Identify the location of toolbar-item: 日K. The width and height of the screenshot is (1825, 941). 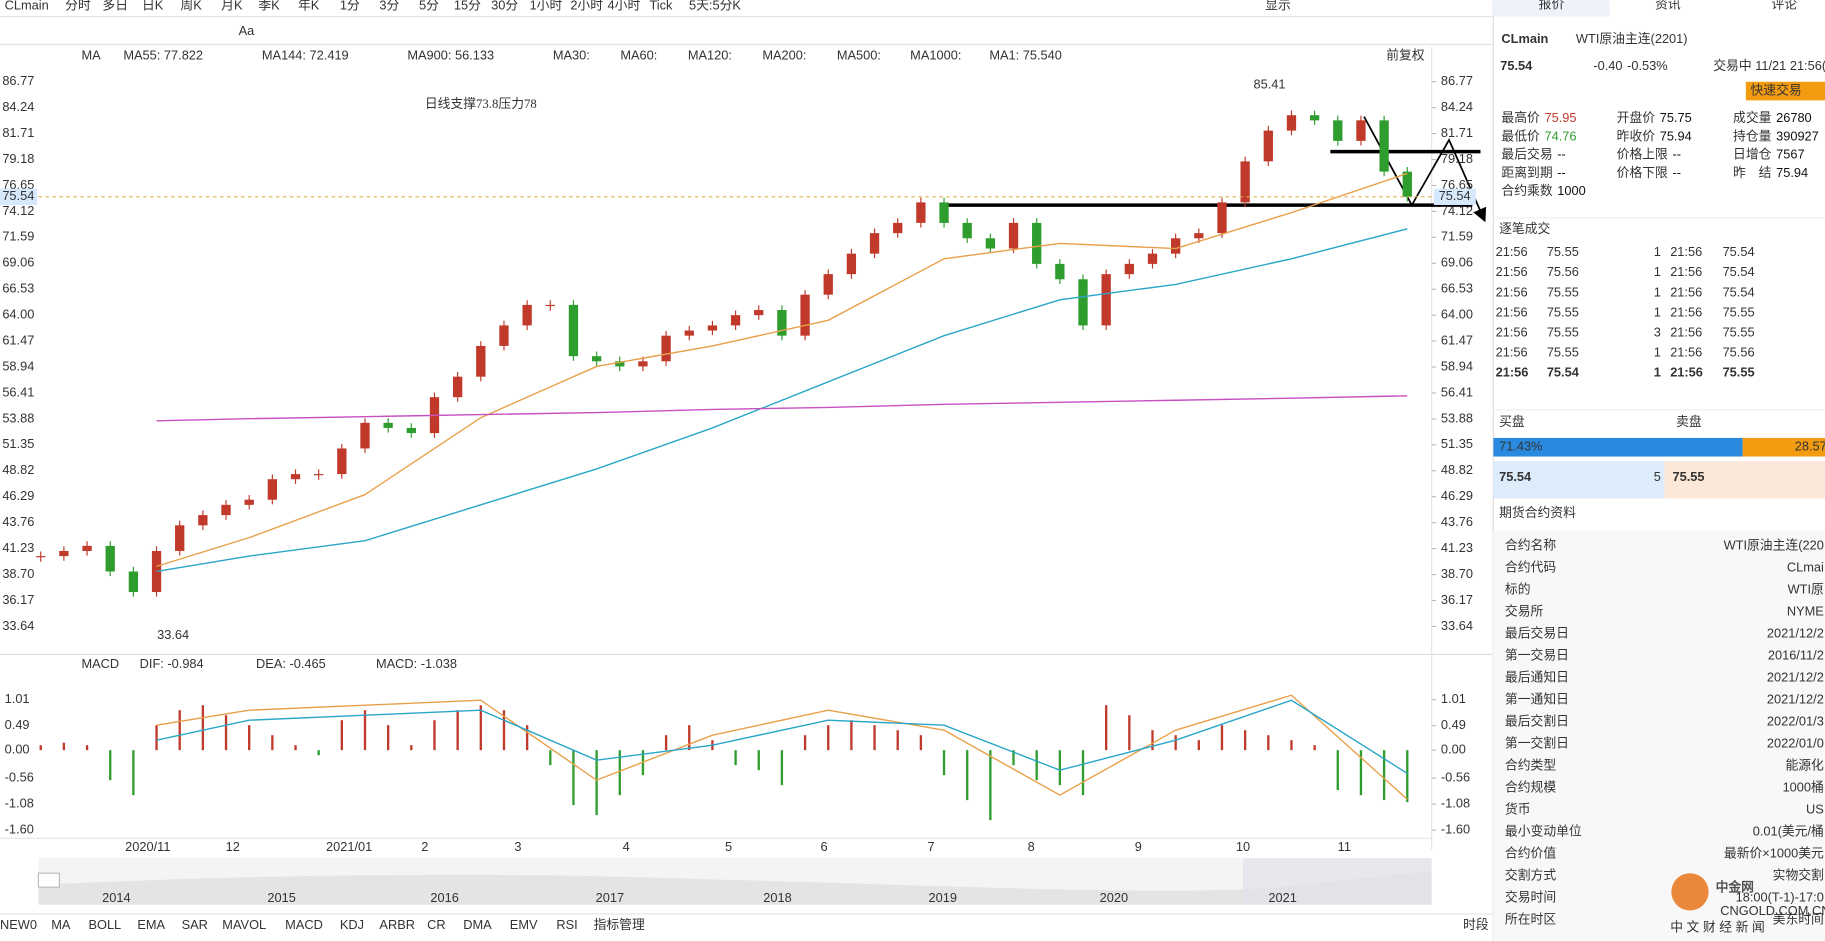
(153, 6).